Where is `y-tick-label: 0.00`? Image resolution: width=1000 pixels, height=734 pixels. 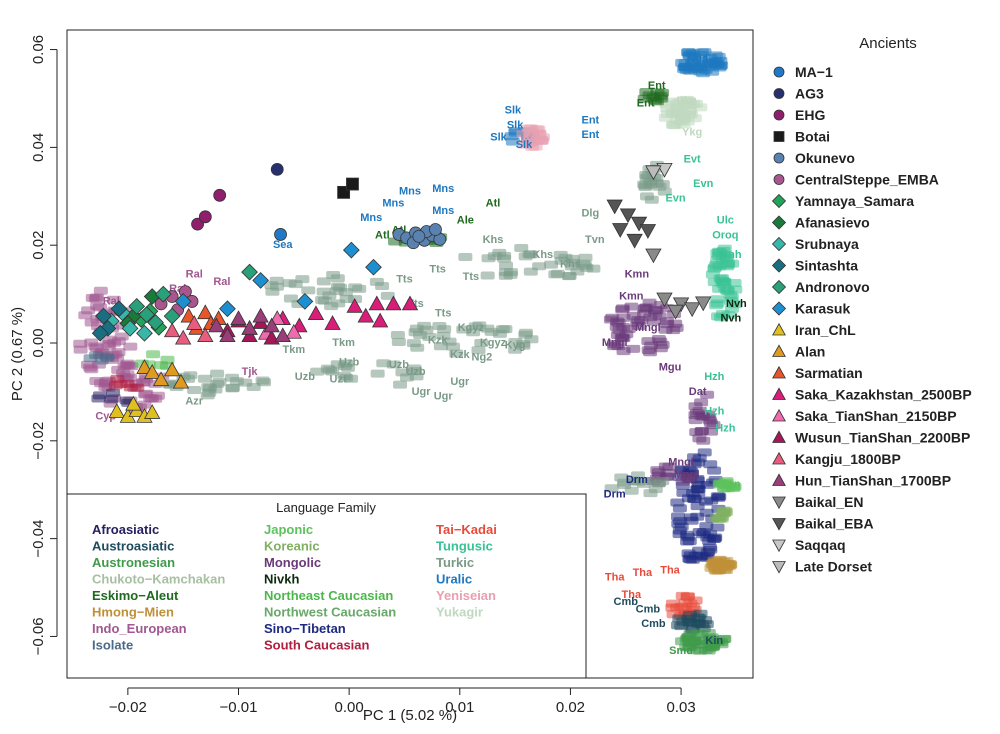 y-tick-label: 0.00 is located at coordinates (38, 342).